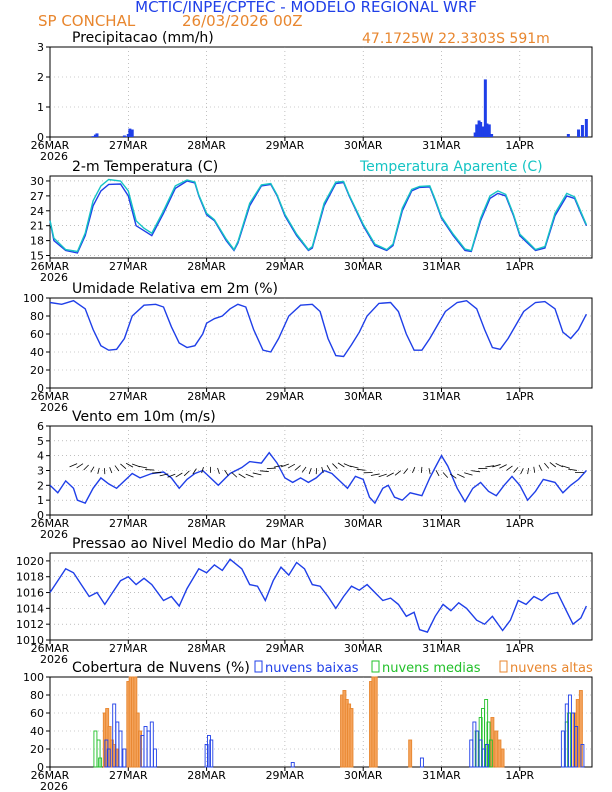 This screenshot has width=612, height=792. I want to click on y-tick-label: 0, so click(40, 767).